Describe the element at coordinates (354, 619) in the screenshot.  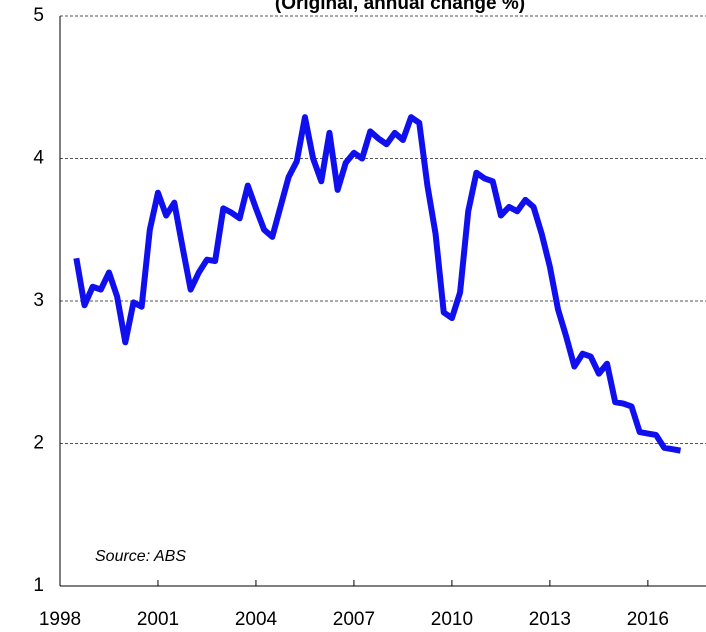
I see `x-tick-label: 2007` at that location.